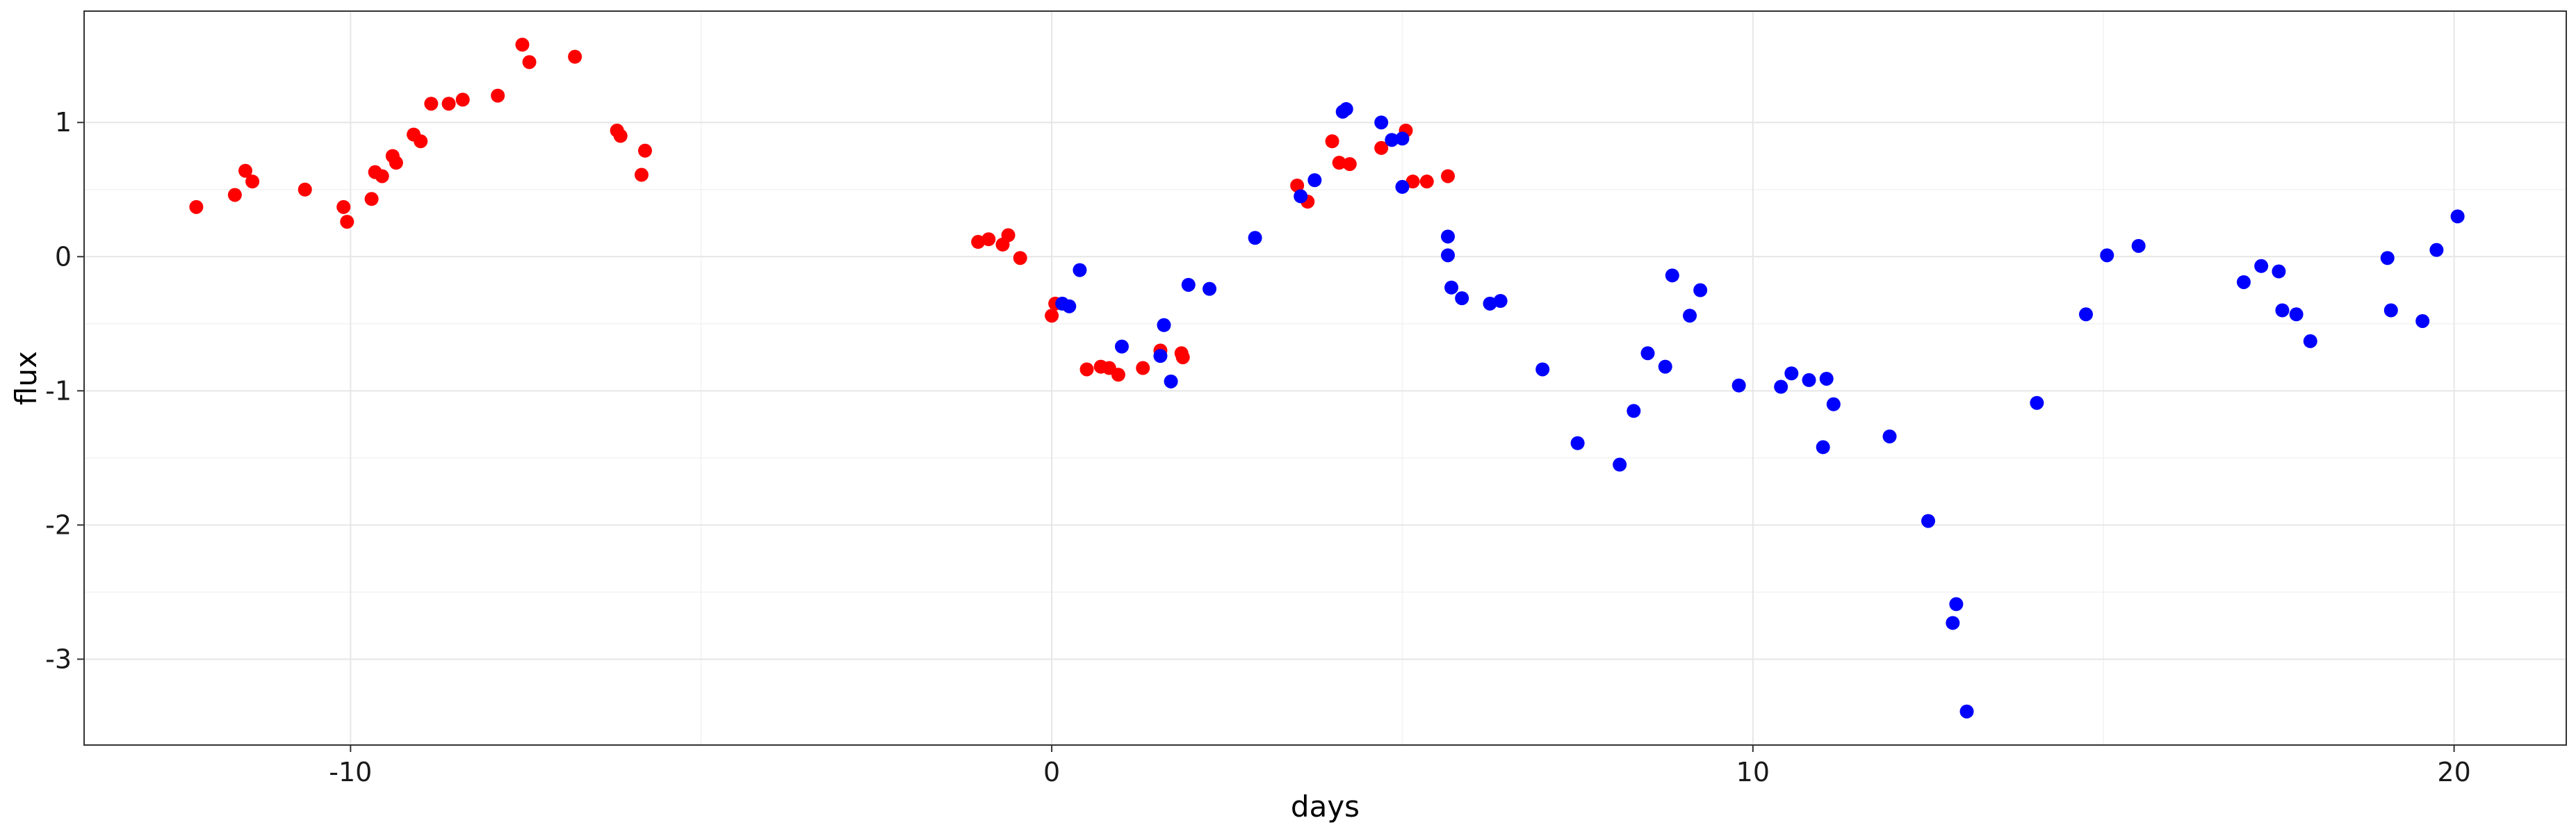 The image size is (2576, 834). What do you see at coordinates (58, 390) in the screenshot?
I see `y-tick-label: -1` at bounding box center [58, 390].